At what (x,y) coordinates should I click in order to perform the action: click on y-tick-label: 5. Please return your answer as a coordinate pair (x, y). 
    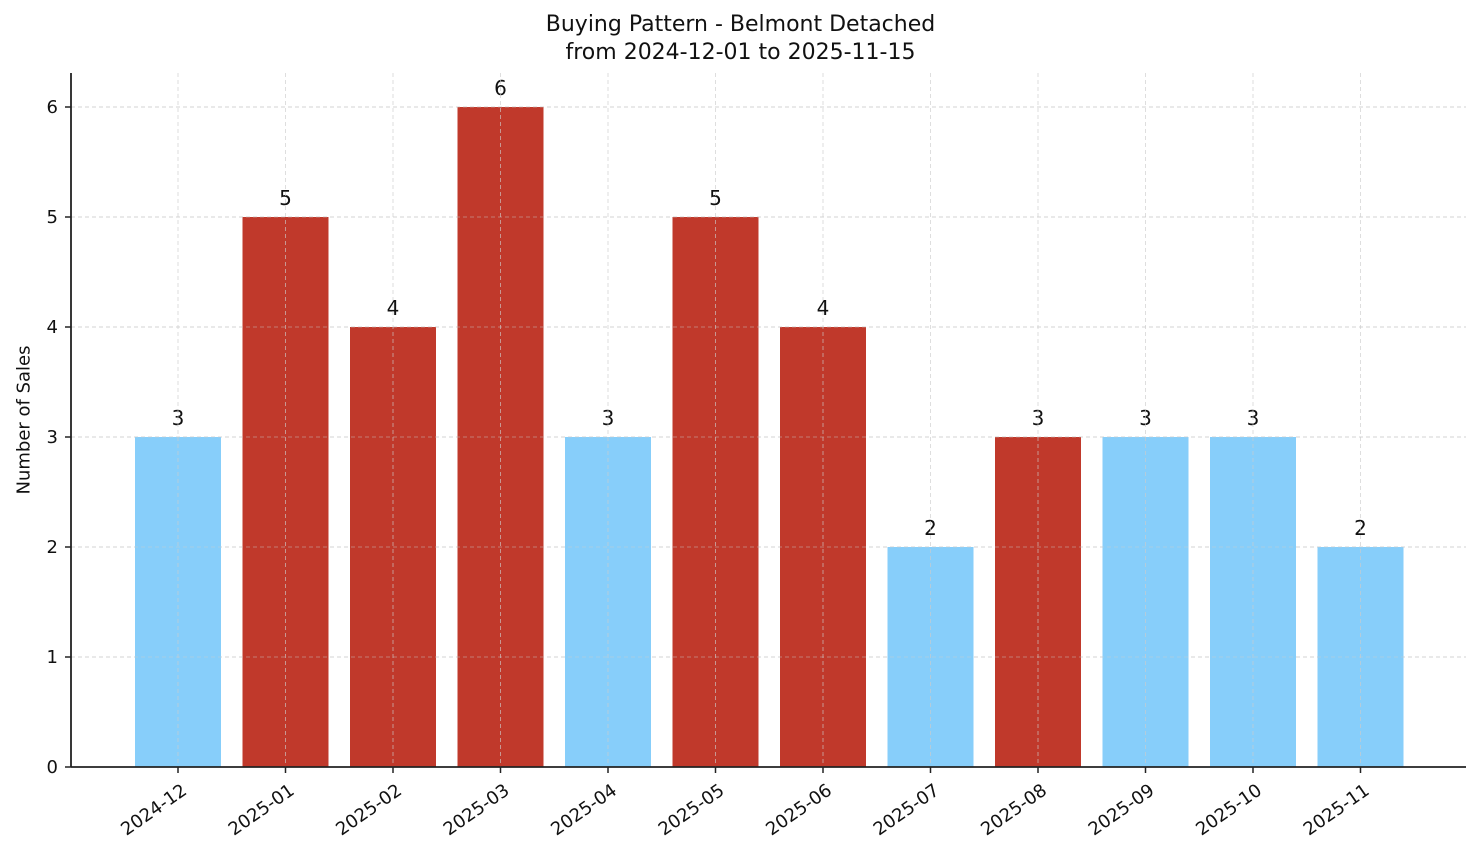
    Looking at the image, I should click on (52, 217).